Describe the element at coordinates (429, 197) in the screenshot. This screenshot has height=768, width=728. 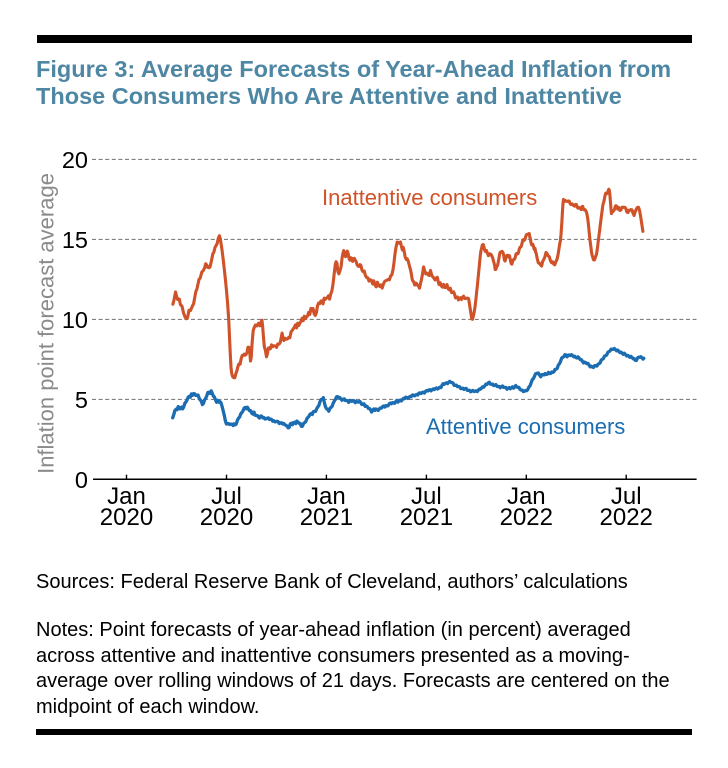
I see `svg-text: Inattentive consumers` at that location.